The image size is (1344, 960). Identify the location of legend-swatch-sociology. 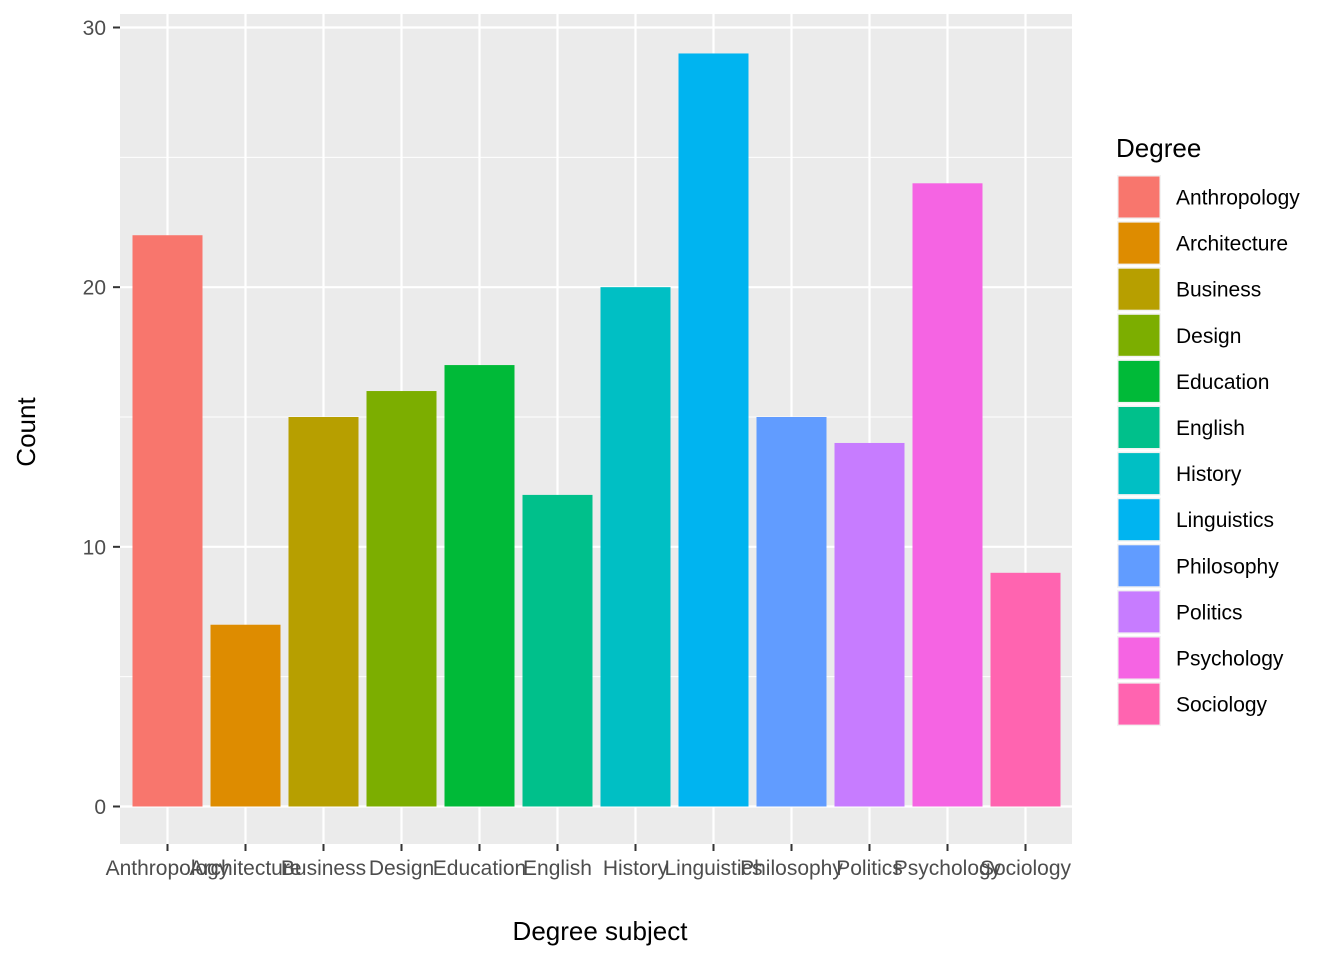
(1139, 704).